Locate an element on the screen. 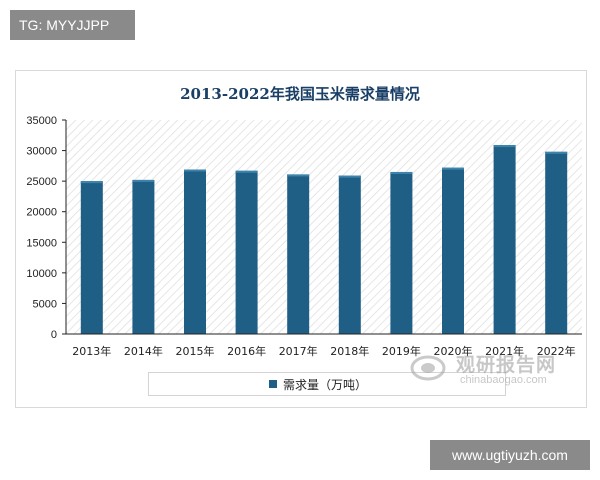  legend-label: 需求量（万吨） is located at coordinates (325, 384).